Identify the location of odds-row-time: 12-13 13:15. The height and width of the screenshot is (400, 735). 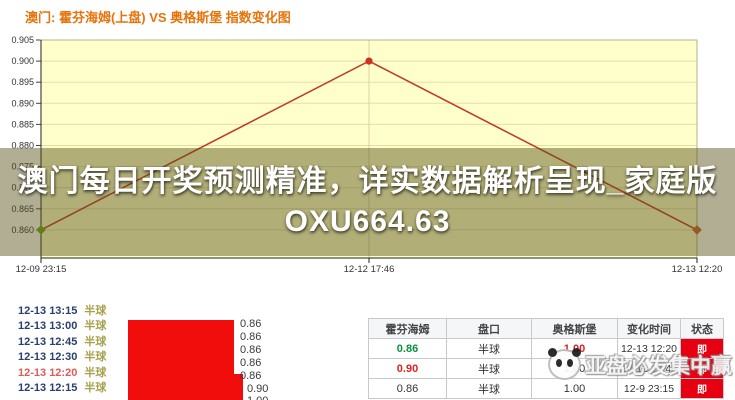
(48, 311).